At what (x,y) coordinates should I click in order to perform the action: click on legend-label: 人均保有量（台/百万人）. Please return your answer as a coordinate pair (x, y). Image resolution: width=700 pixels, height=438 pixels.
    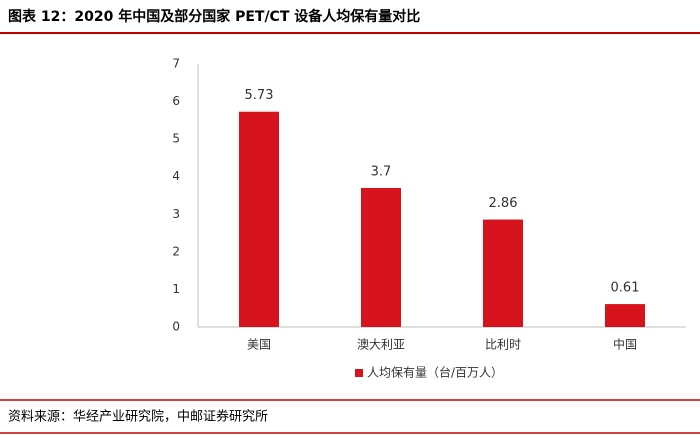
    Looking at the image, I should click on (435, 372).